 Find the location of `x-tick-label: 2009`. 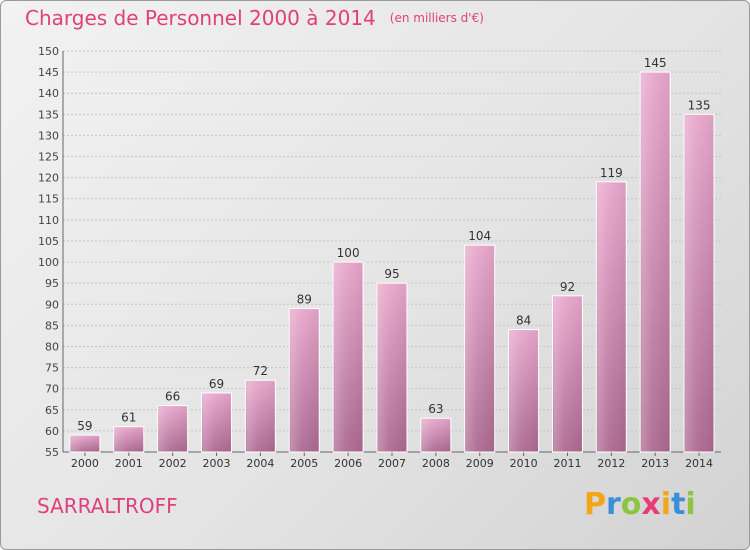

x-tick-label: 2009 is located at coordinates (480, 463).